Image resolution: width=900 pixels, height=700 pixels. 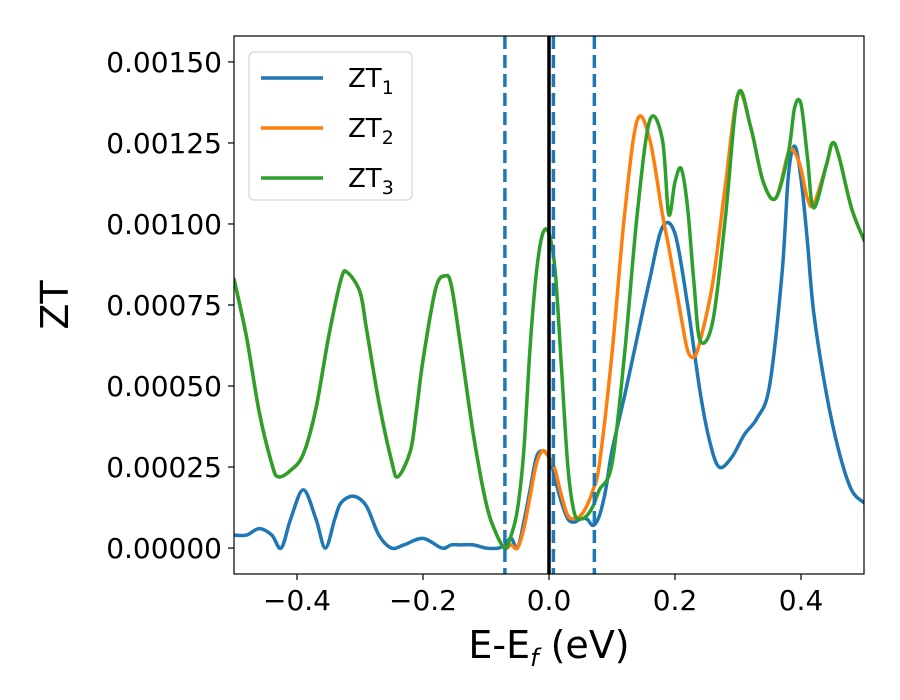 What do you see at coordinates (371, 81) in the screenshot?
I see `legend-label-zt1: ZT1` at bounding box center [371, 81].